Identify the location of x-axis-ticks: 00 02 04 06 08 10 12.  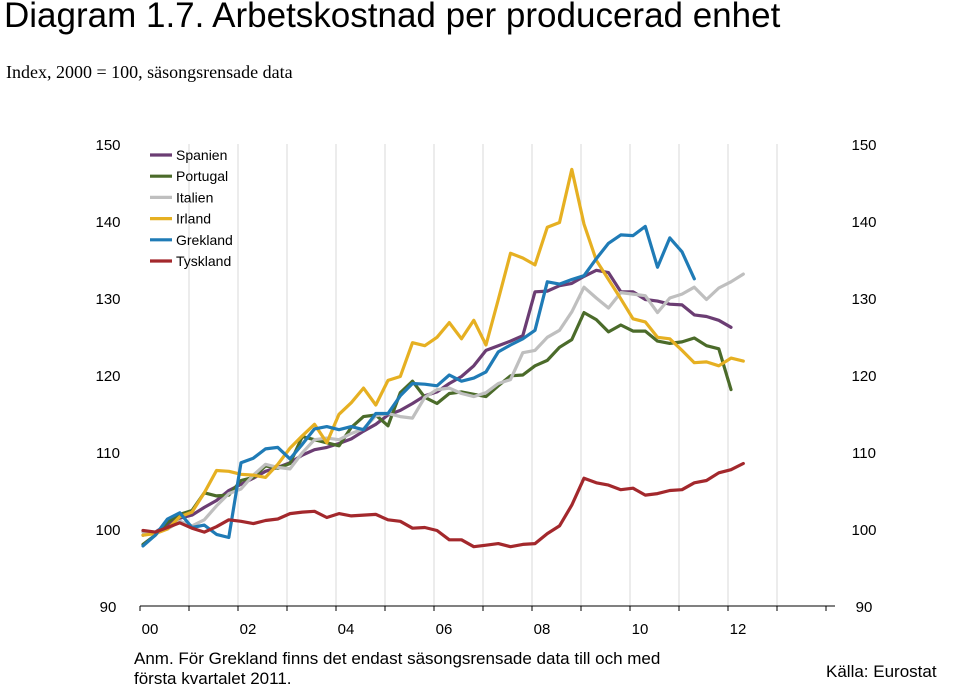
(444, 629).